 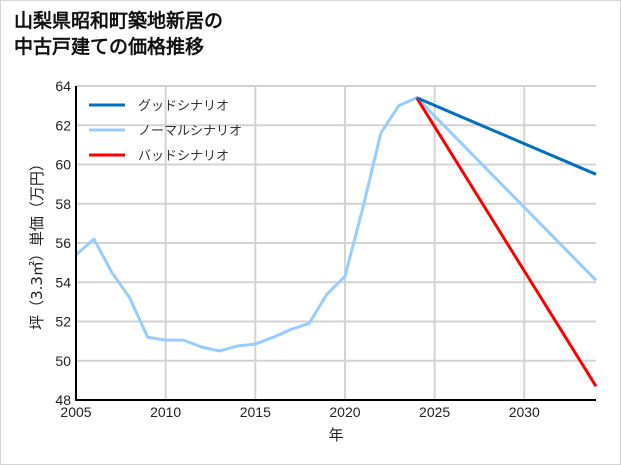 I want to click on x-tick-label: 2025, so click(x=434, y=412).